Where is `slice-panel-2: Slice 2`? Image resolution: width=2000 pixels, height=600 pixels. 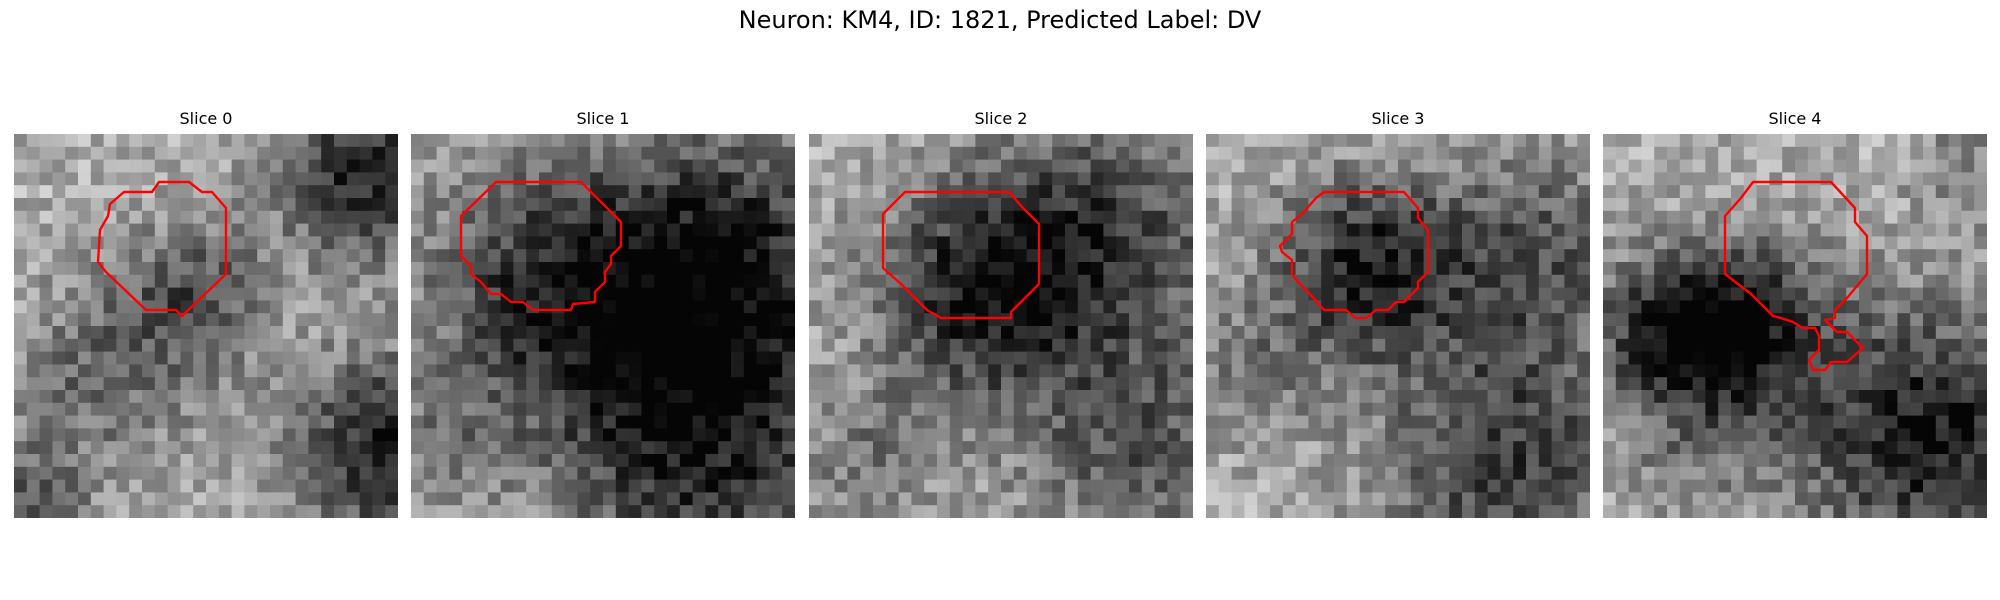
slice-panel-2: Slice 2 is located at coordinates (1001, 313).